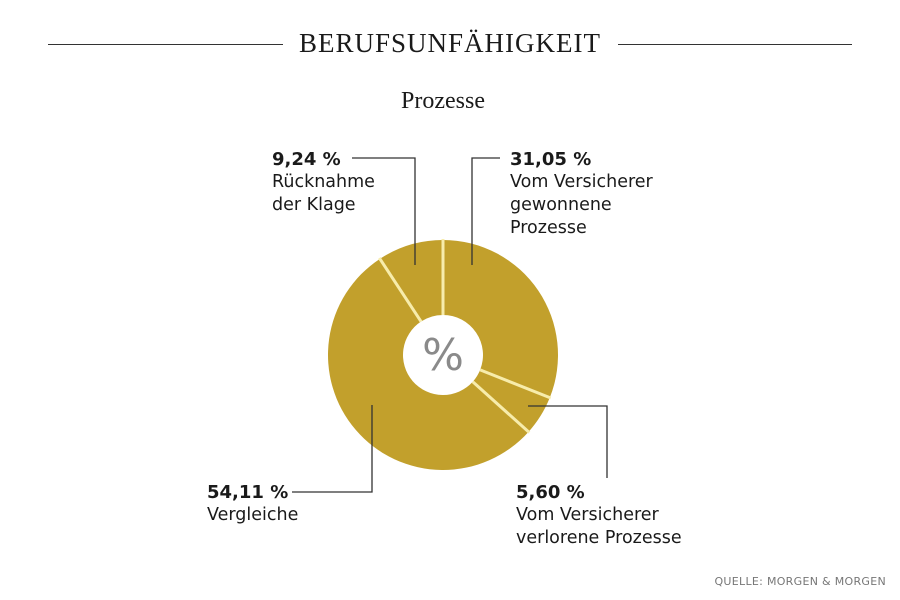 The width and height of the screenshot is (900, 600). I want to click on slice-value: 5,60 %, so click(550, 492).